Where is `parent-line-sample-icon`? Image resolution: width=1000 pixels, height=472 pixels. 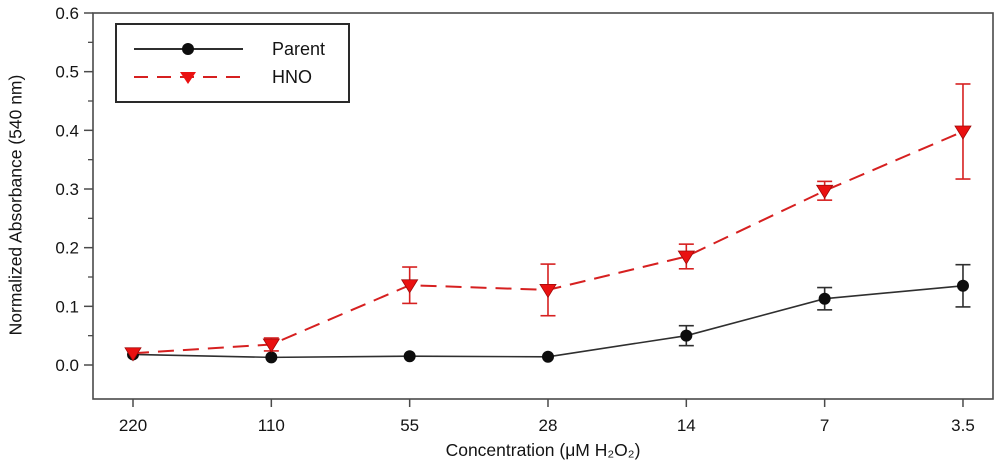
parent-line-sample-icon is located at coordinates (188, 49).